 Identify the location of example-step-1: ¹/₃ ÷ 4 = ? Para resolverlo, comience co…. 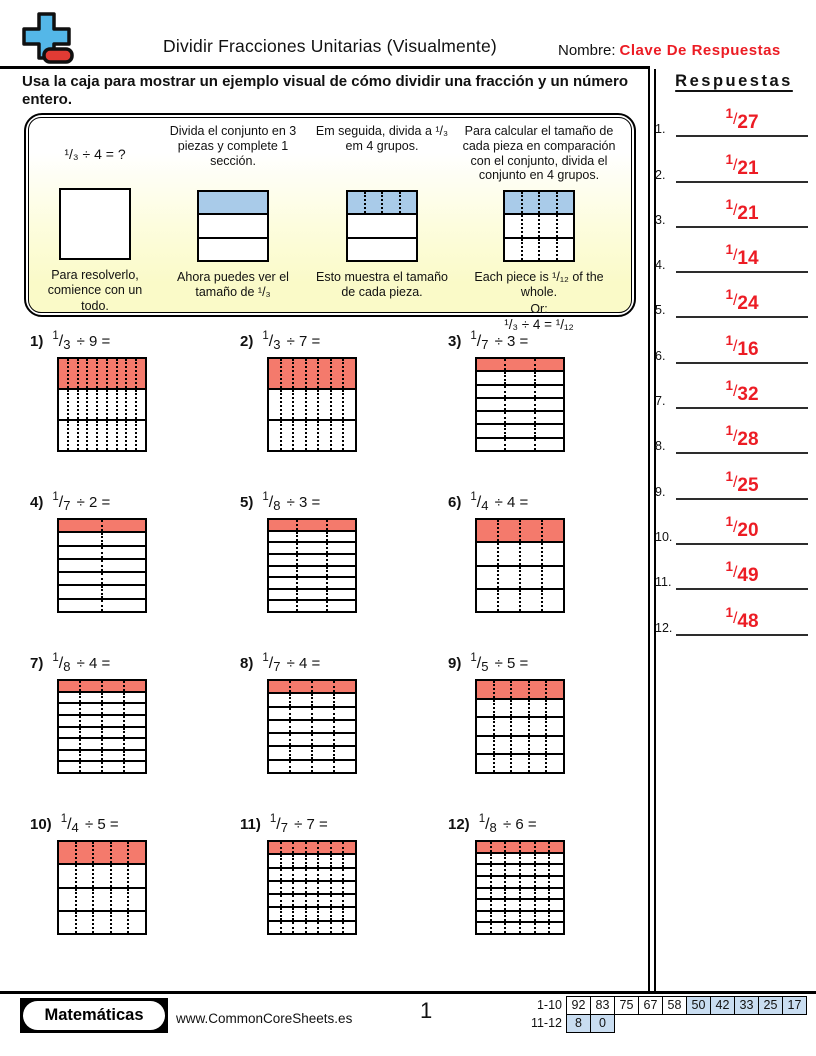
(95, 227).